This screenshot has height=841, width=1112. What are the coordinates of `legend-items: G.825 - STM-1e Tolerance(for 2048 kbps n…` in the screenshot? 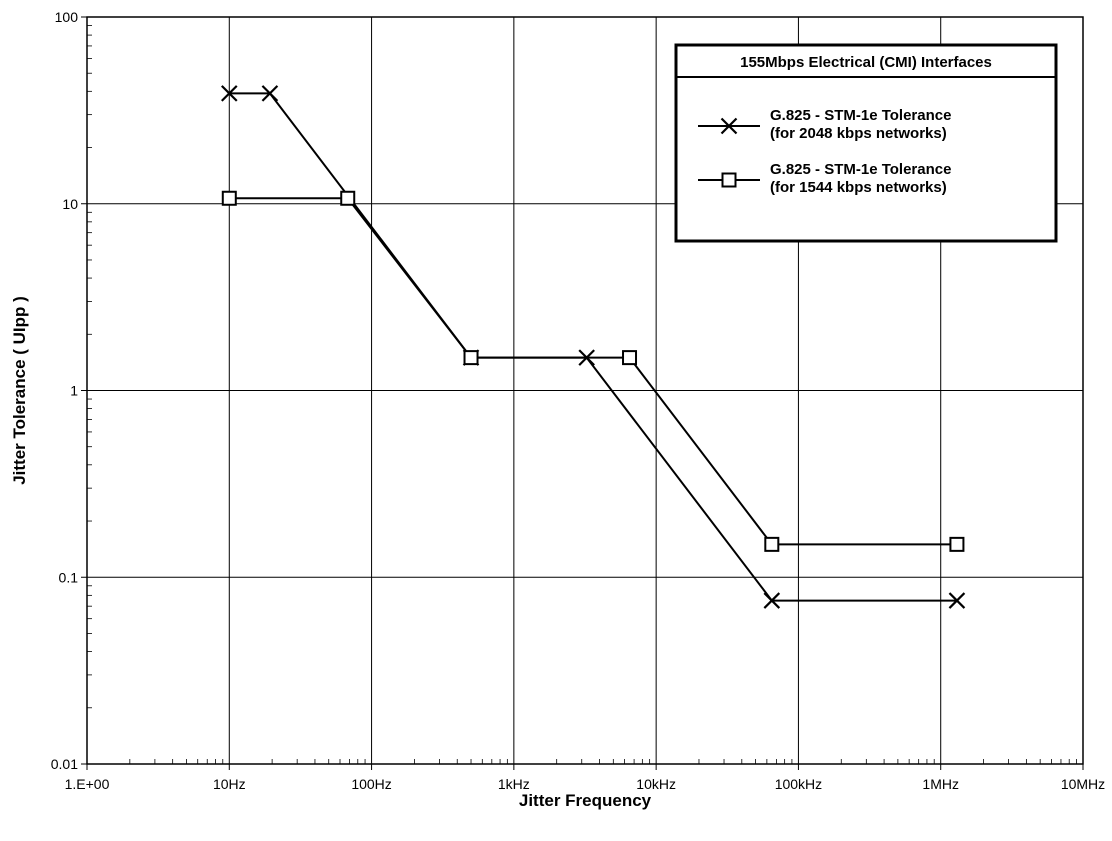 It's located at (824, 151).